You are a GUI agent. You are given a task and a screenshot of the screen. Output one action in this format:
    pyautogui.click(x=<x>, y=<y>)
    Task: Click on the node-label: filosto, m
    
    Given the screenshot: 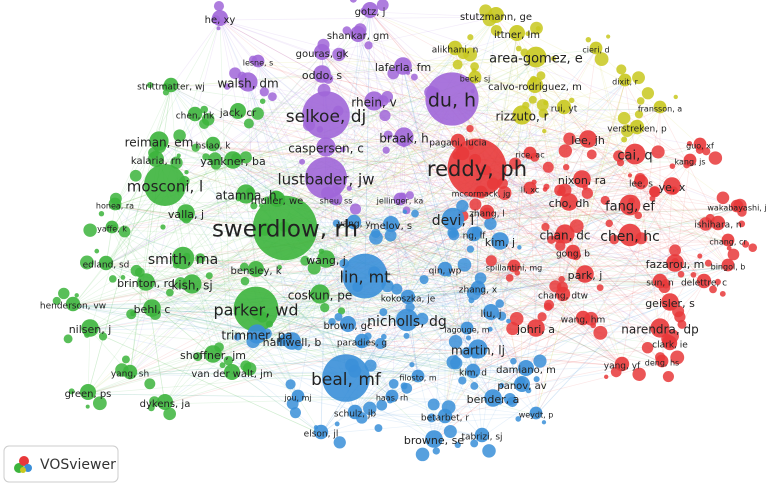 What is the action you would take?
    pyautogui.click(x=417, y=378)
    